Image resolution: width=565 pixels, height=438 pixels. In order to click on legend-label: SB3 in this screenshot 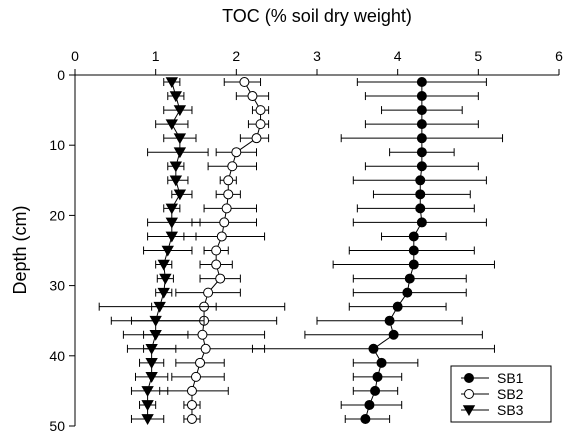, I will do `click(510, 410)`.